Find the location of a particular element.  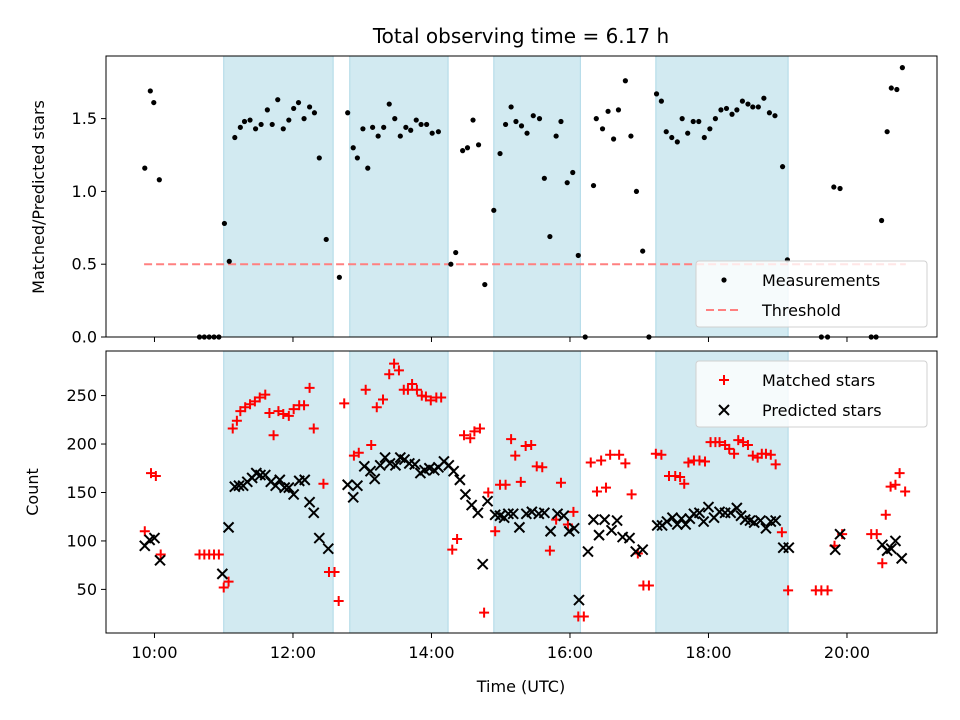

y-tick-label: 200 is located at coordinates (81, 444).